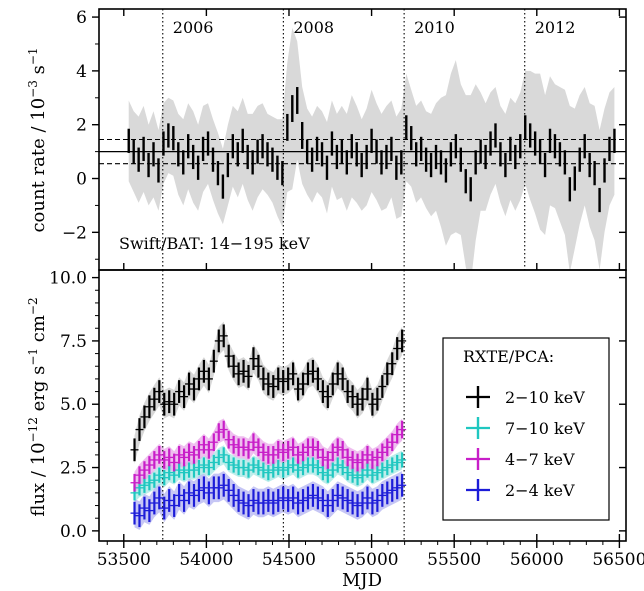  I want to click on top-ytick-label: 0, so click(81, 180).